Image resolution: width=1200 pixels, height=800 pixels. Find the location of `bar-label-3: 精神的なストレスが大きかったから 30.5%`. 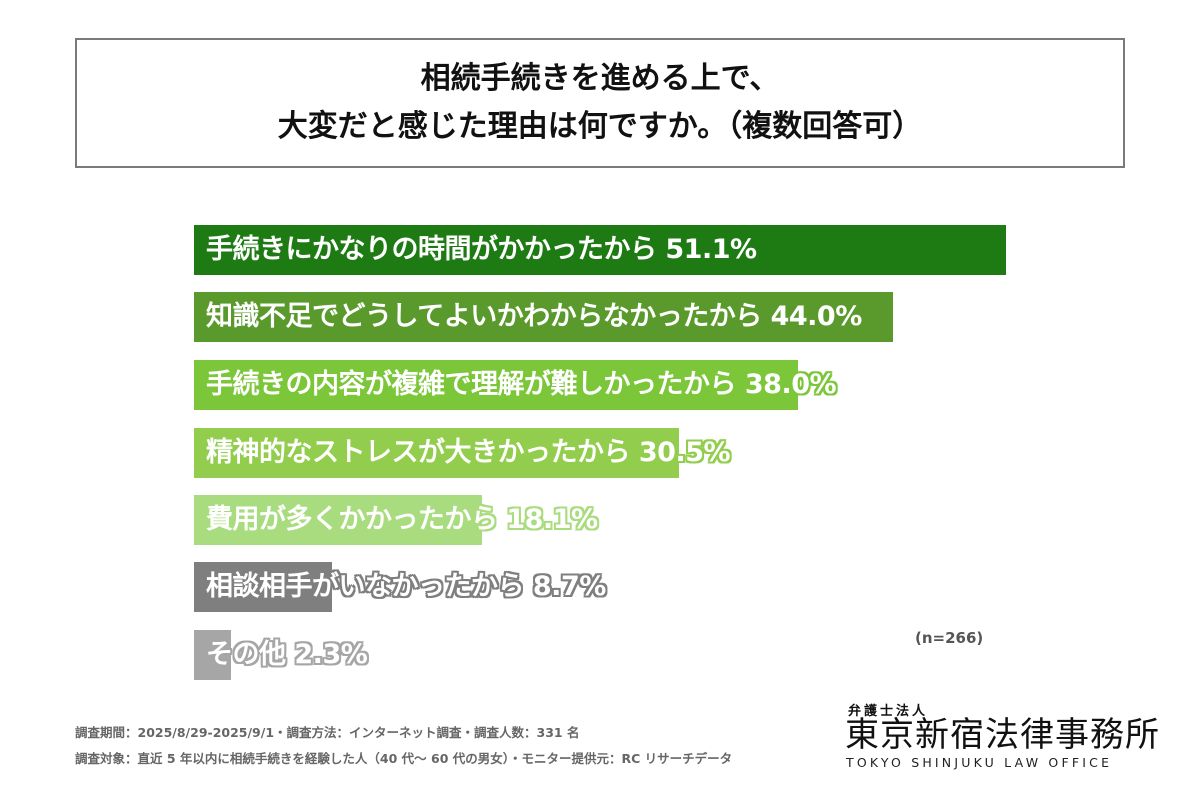

bar-label-3: 精神的なストレスが大きかったから 30.5% is located at coordinates (468, 452).